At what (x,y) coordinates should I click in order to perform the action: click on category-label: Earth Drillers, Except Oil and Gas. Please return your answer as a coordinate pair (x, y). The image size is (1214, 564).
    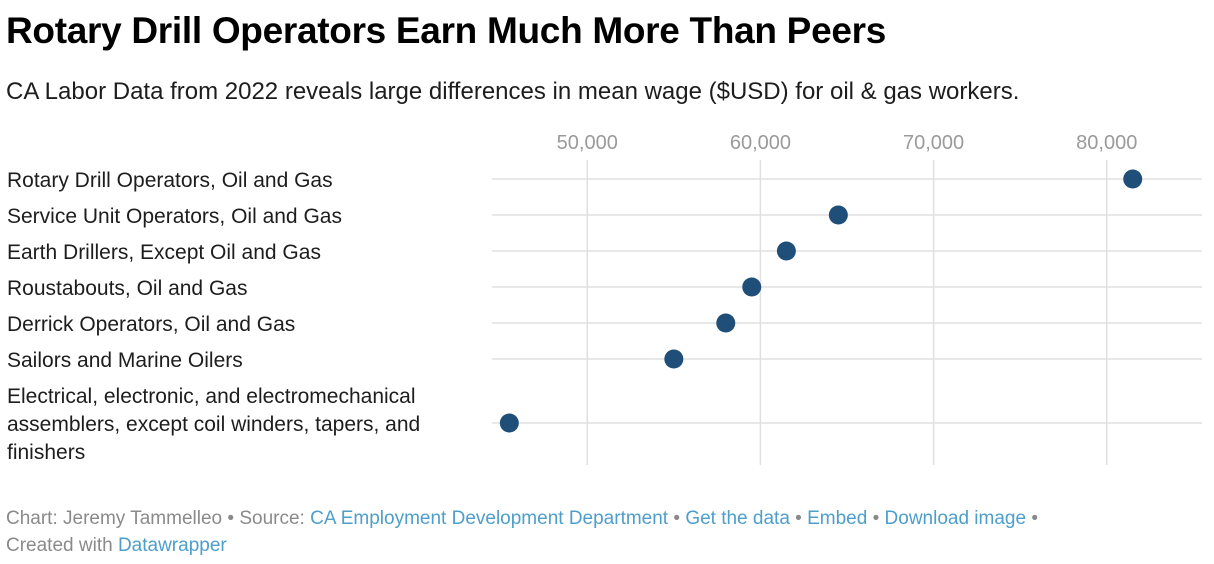
    Looking at the image, I should click on (164, 252).